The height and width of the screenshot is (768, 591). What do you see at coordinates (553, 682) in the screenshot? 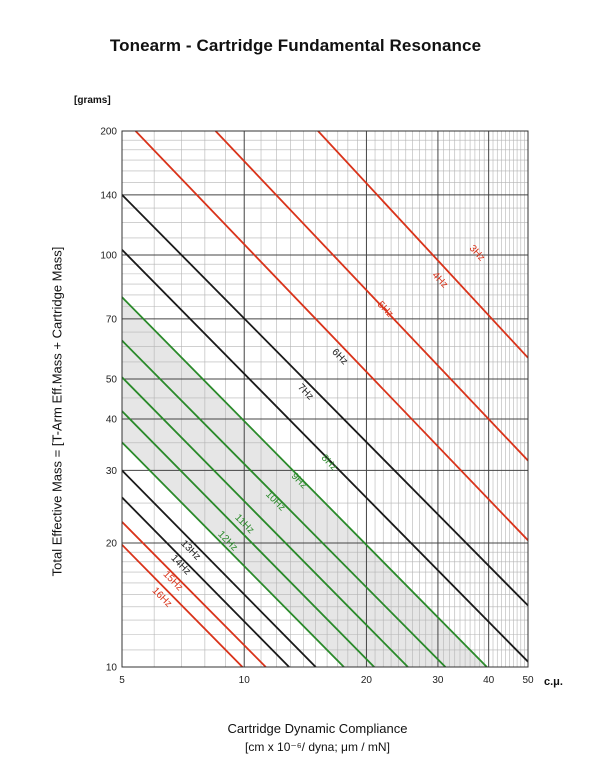
I see `x-unit-tag: c.μ.` at bounding box center [553, 682].